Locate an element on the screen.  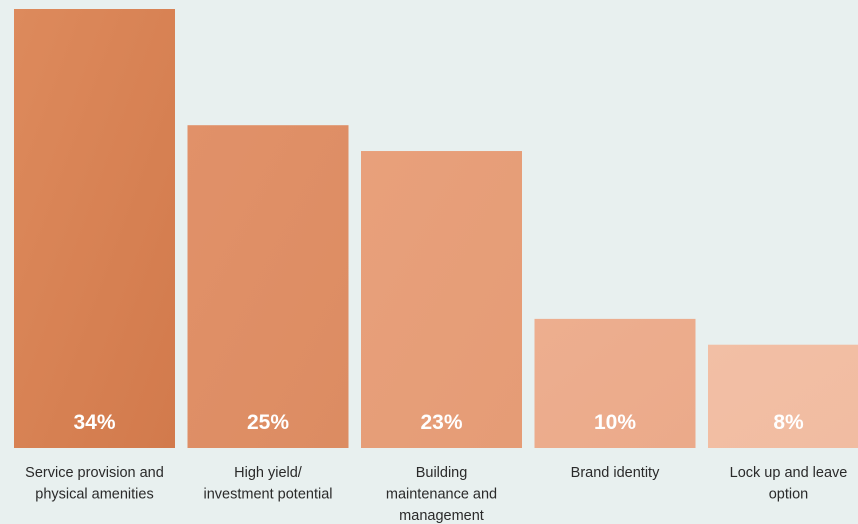
category-label-3: Brand identity is located at coordinates (615, 473).